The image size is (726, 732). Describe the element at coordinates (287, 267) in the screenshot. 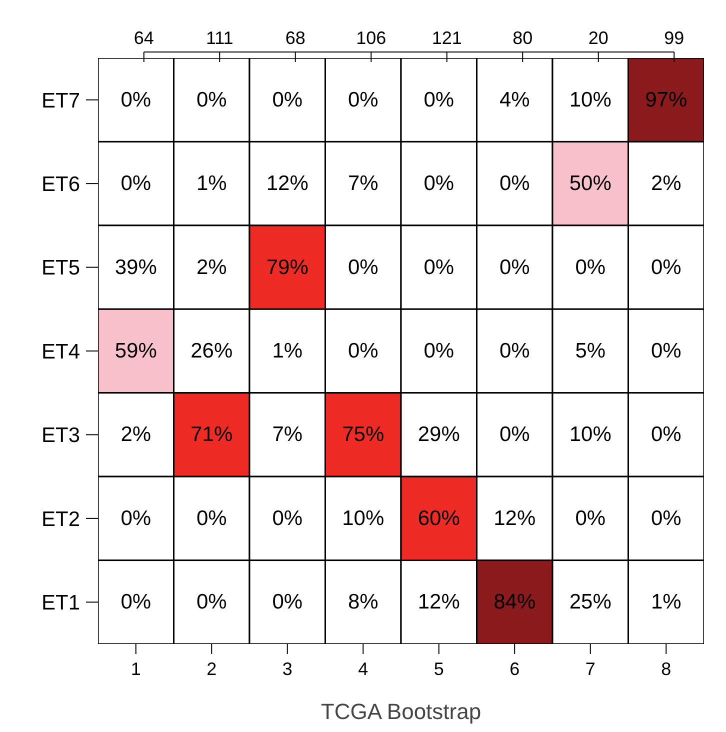

I see `data-label: 79%` at that location.